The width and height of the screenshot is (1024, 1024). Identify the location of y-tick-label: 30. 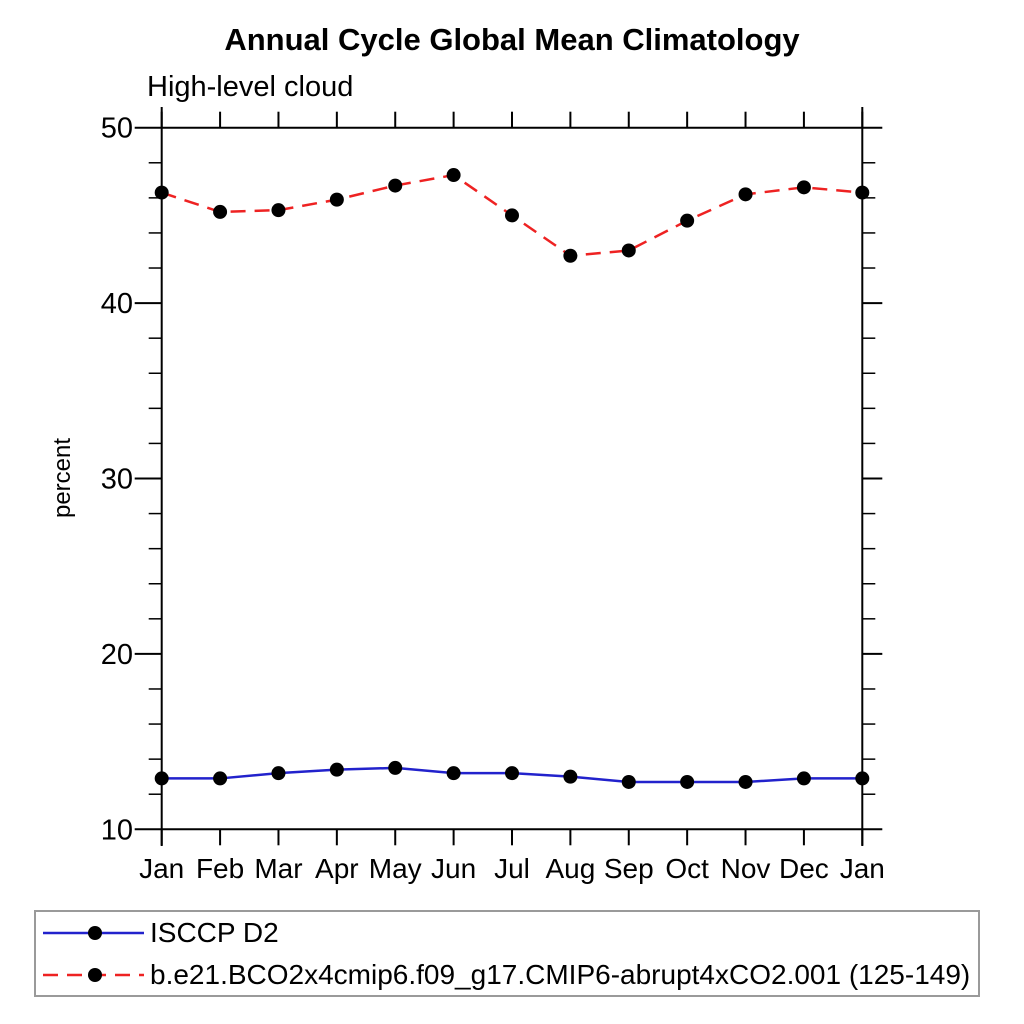
(117, 480).